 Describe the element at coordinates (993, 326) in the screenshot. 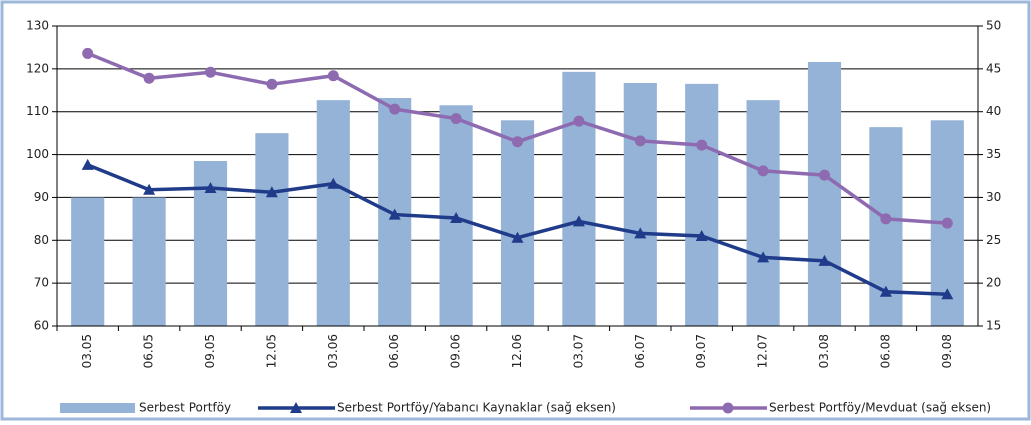

I see `y2-tick-label: 15` at that location.